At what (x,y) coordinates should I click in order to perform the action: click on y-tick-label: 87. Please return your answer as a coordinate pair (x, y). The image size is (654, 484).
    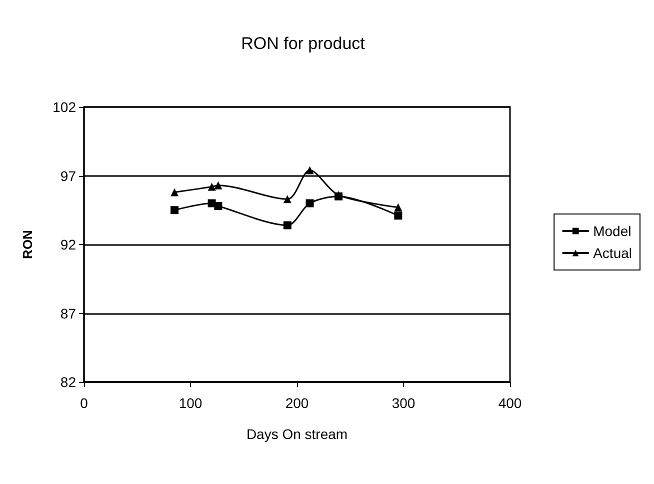
    Looking at the image, I should click on (68, 313).